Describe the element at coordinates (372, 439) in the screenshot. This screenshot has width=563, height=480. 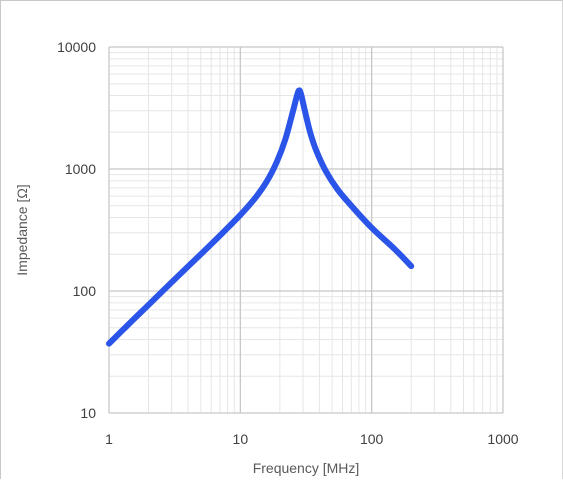
I see `x-tick-label: 100` at that location.